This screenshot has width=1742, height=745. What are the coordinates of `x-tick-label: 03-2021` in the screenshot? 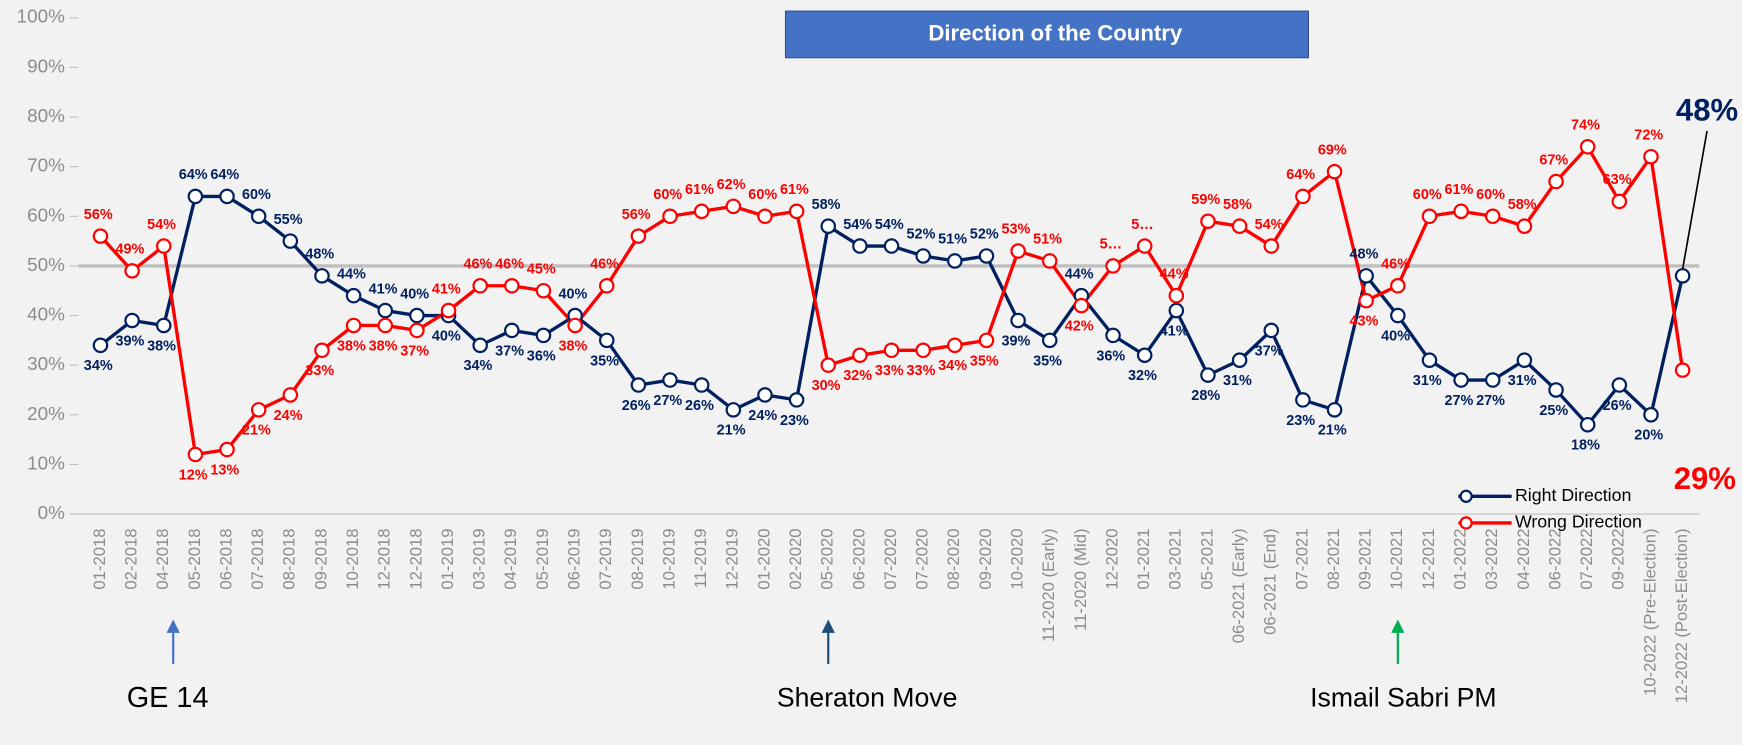 It's located at (1175, 558).